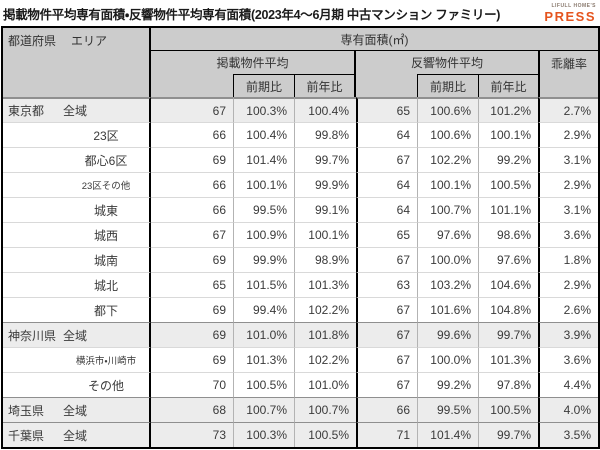 The image size is (600, 450). Describe the element at coordinates (263, 309) in the screenshot. I see `listed-qoq-cell: 99.4%` at that location.